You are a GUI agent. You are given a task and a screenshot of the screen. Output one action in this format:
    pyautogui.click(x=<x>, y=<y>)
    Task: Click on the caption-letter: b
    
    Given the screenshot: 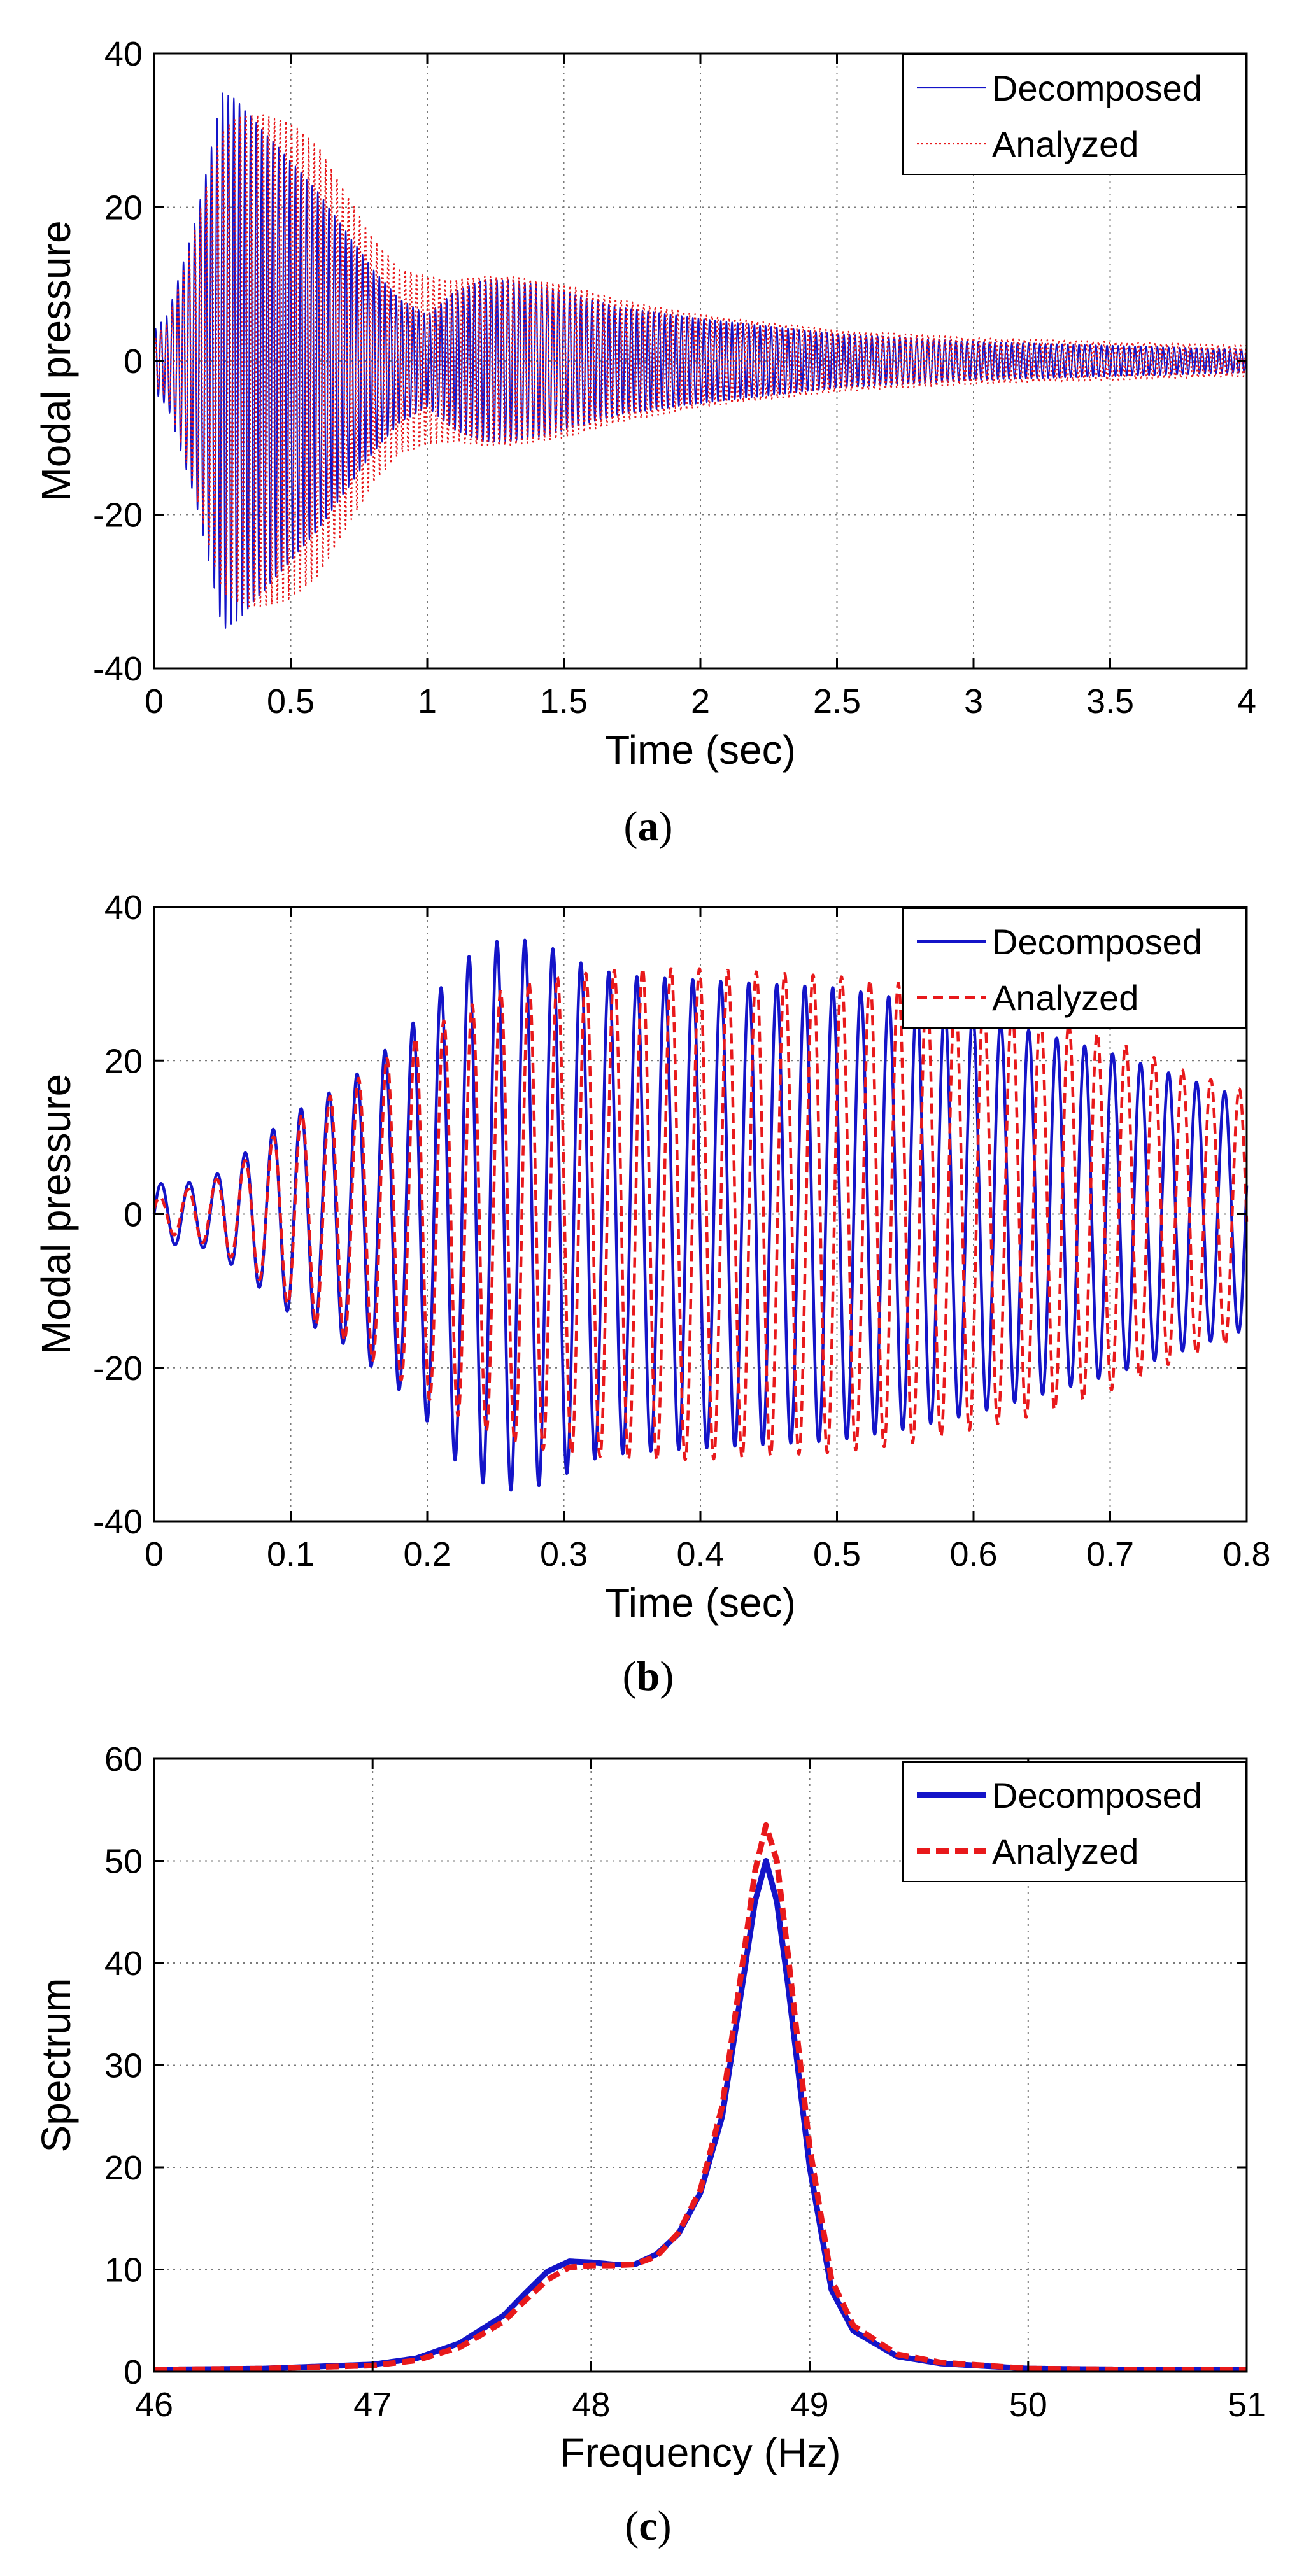 What is the action you would take?
    pyautogui.click(x=648, y=1677)
    